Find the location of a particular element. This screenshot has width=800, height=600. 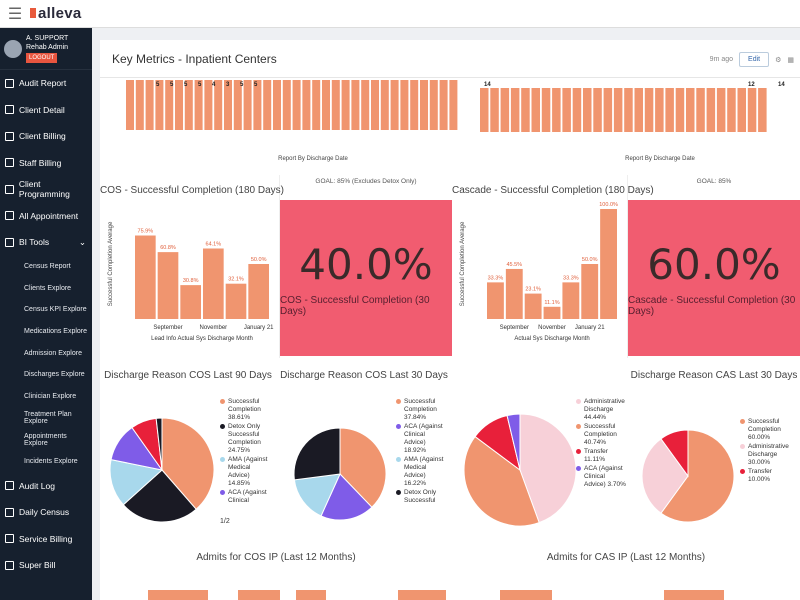

top-left-bar-label: 5 is located at coordinates (256, 85).